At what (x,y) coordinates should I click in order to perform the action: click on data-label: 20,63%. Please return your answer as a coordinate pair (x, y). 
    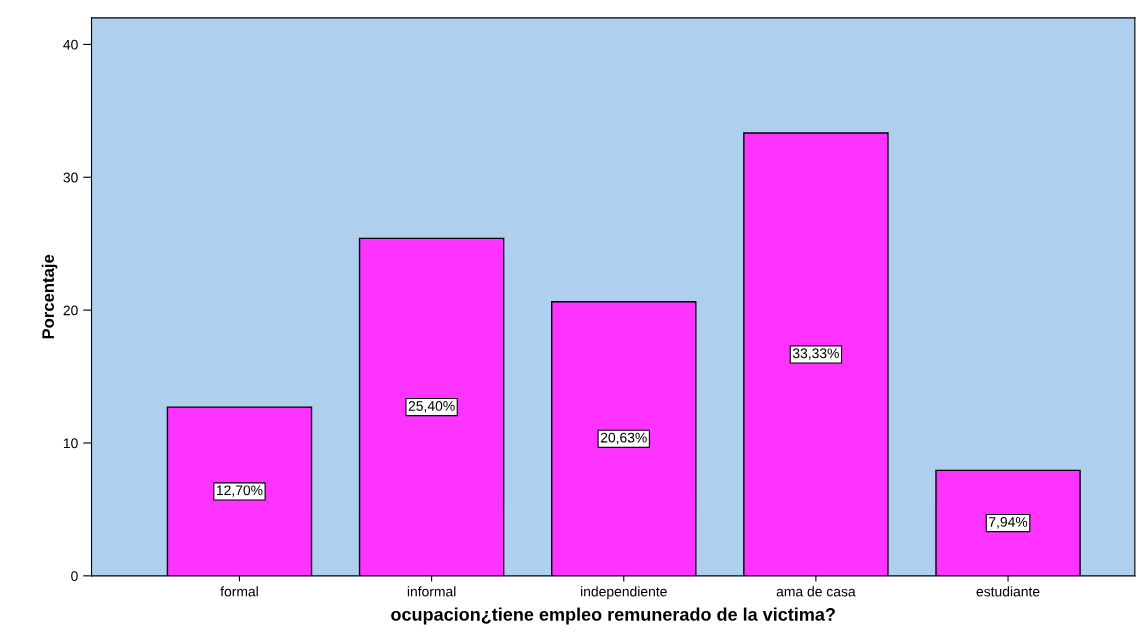
    Looking at the image, I should click on (623, 438).